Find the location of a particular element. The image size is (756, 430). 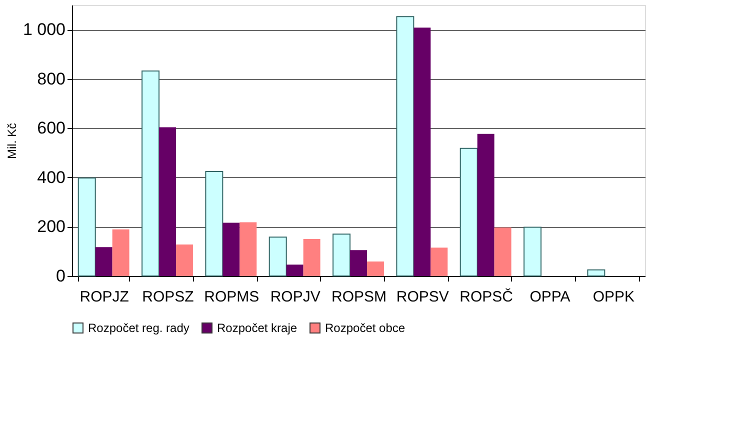

x-tick-label: ROPSM is located at coordinates (359, 297).